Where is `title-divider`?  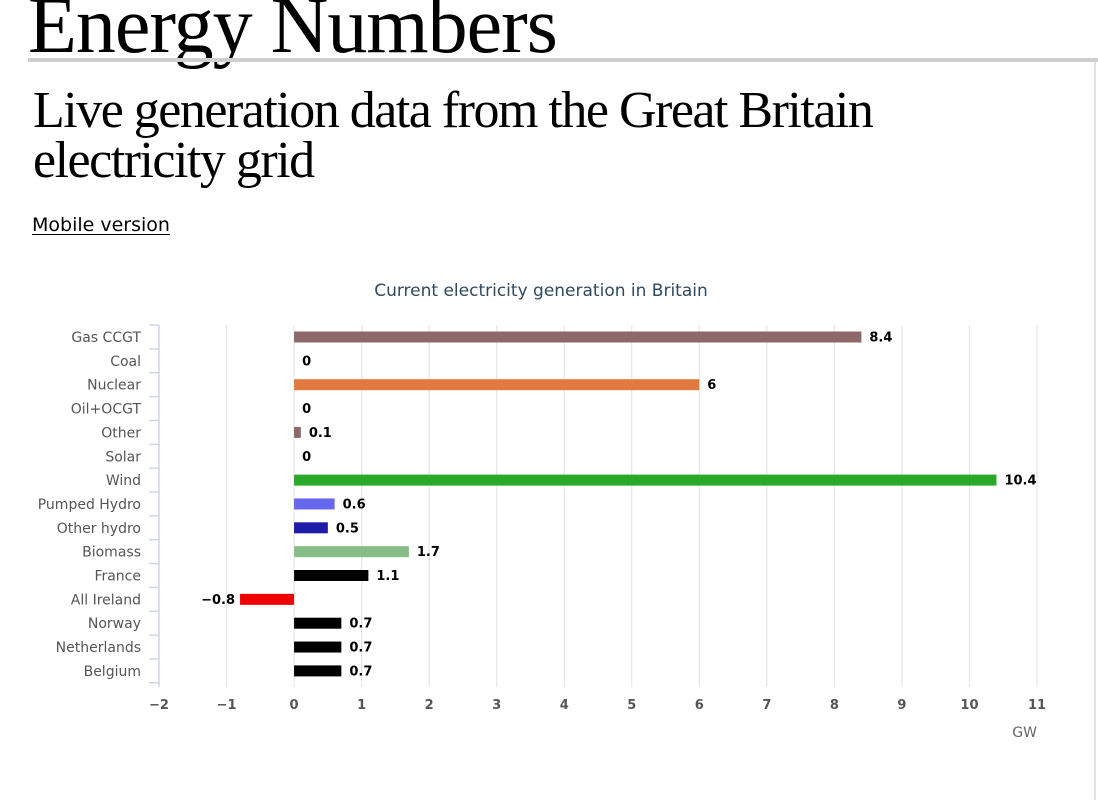 title-divider is located at coordinates (563, 60).